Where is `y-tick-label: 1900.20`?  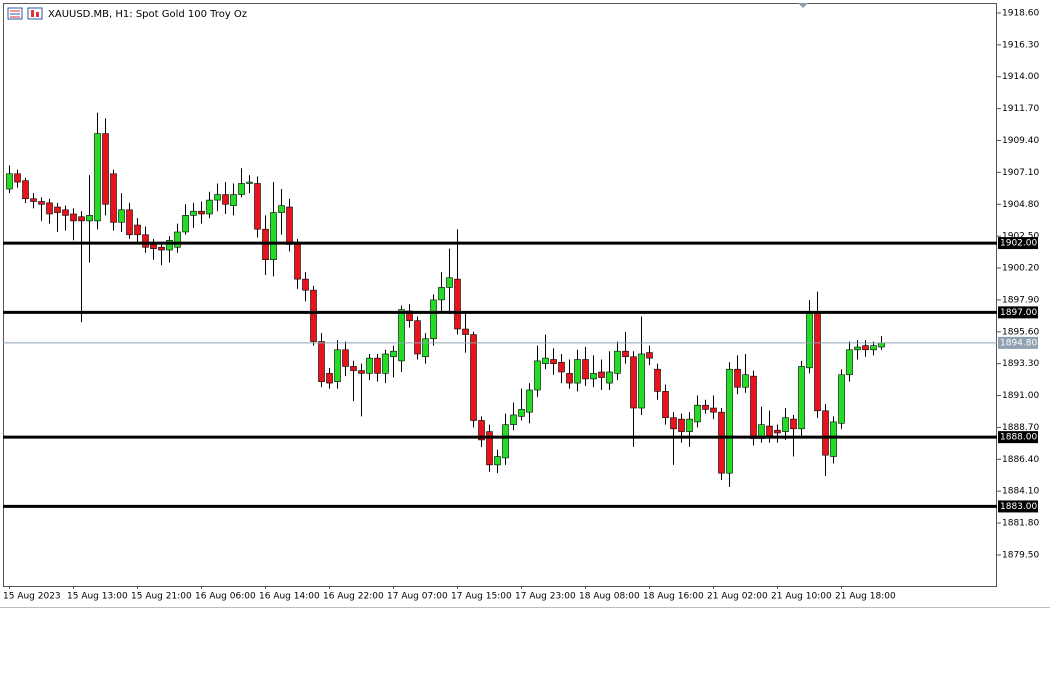 y-tick-label: 1900.20 is located at coordinates (1020, 269).